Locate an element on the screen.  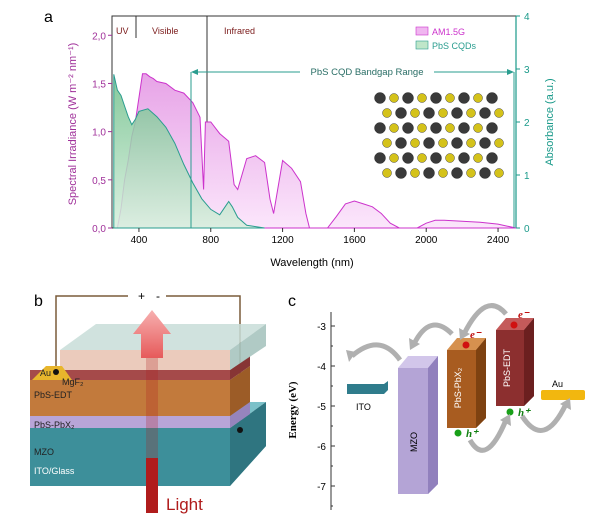
contact-dot-left is located at coordinates (56, 372).